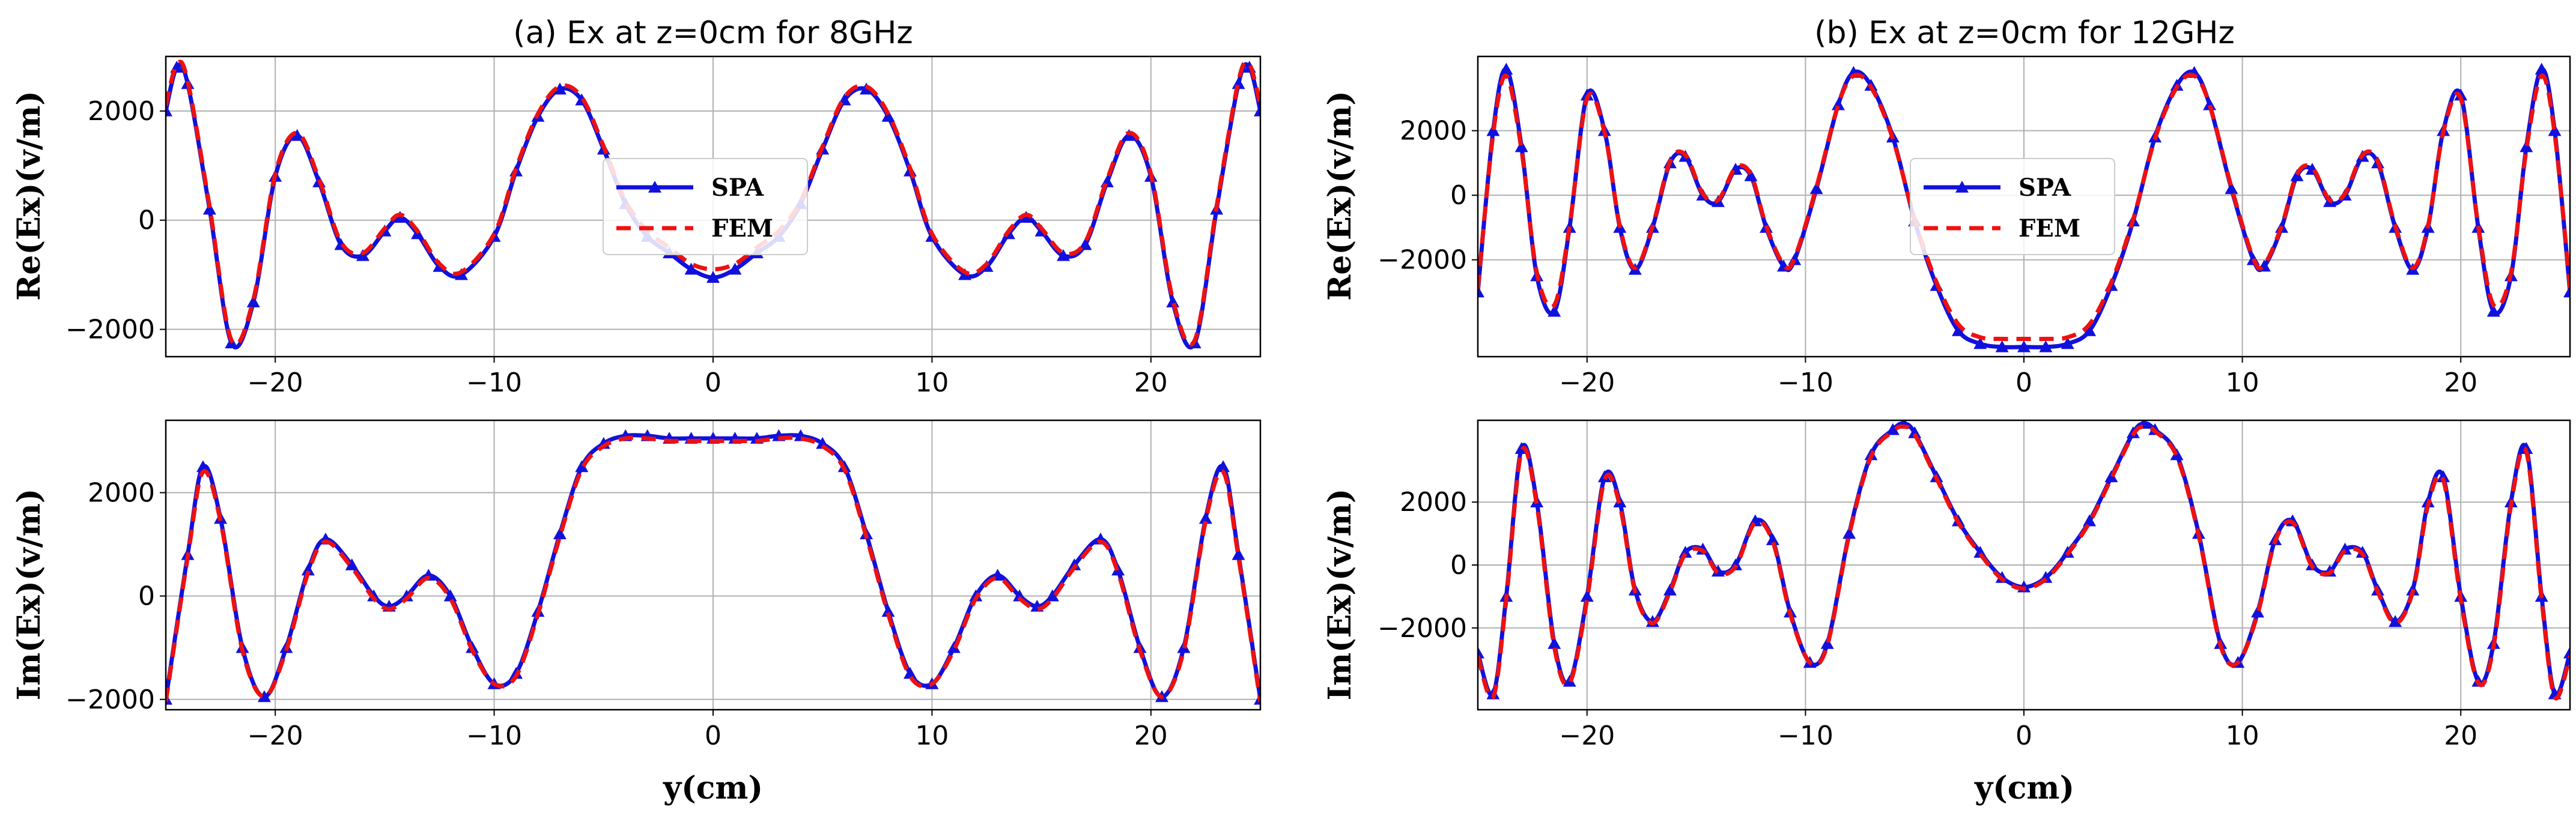 Image resolution: width=2576 pixels, height=819 pixels. Describe the element at coordinates (29, 595) in the screenshot. I see `ylabel-a-imag: Im(Ex)(v/m)` at that location.